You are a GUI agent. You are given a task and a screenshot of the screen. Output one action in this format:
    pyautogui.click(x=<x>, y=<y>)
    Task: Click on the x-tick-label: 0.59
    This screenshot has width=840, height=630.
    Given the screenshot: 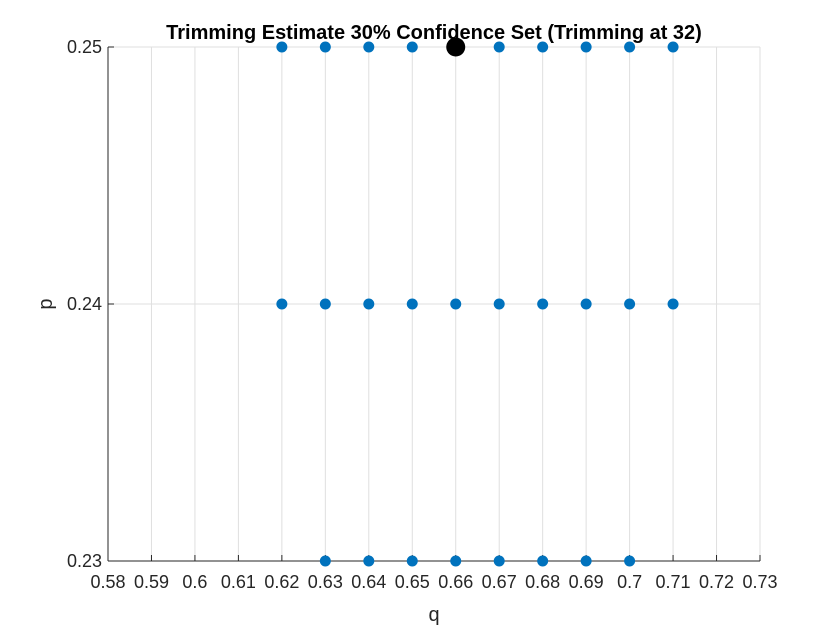 What is the action you would take?
    pyautogui.click(x=151, y=582)
    